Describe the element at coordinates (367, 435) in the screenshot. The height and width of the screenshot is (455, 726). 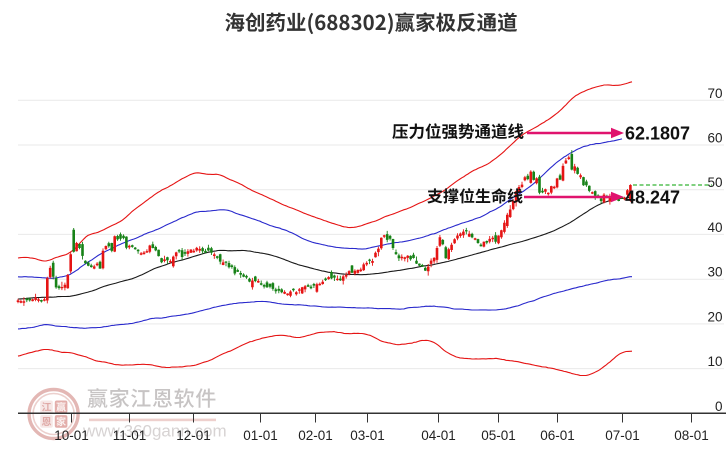
I see `svg-text: 03-01` at that location.